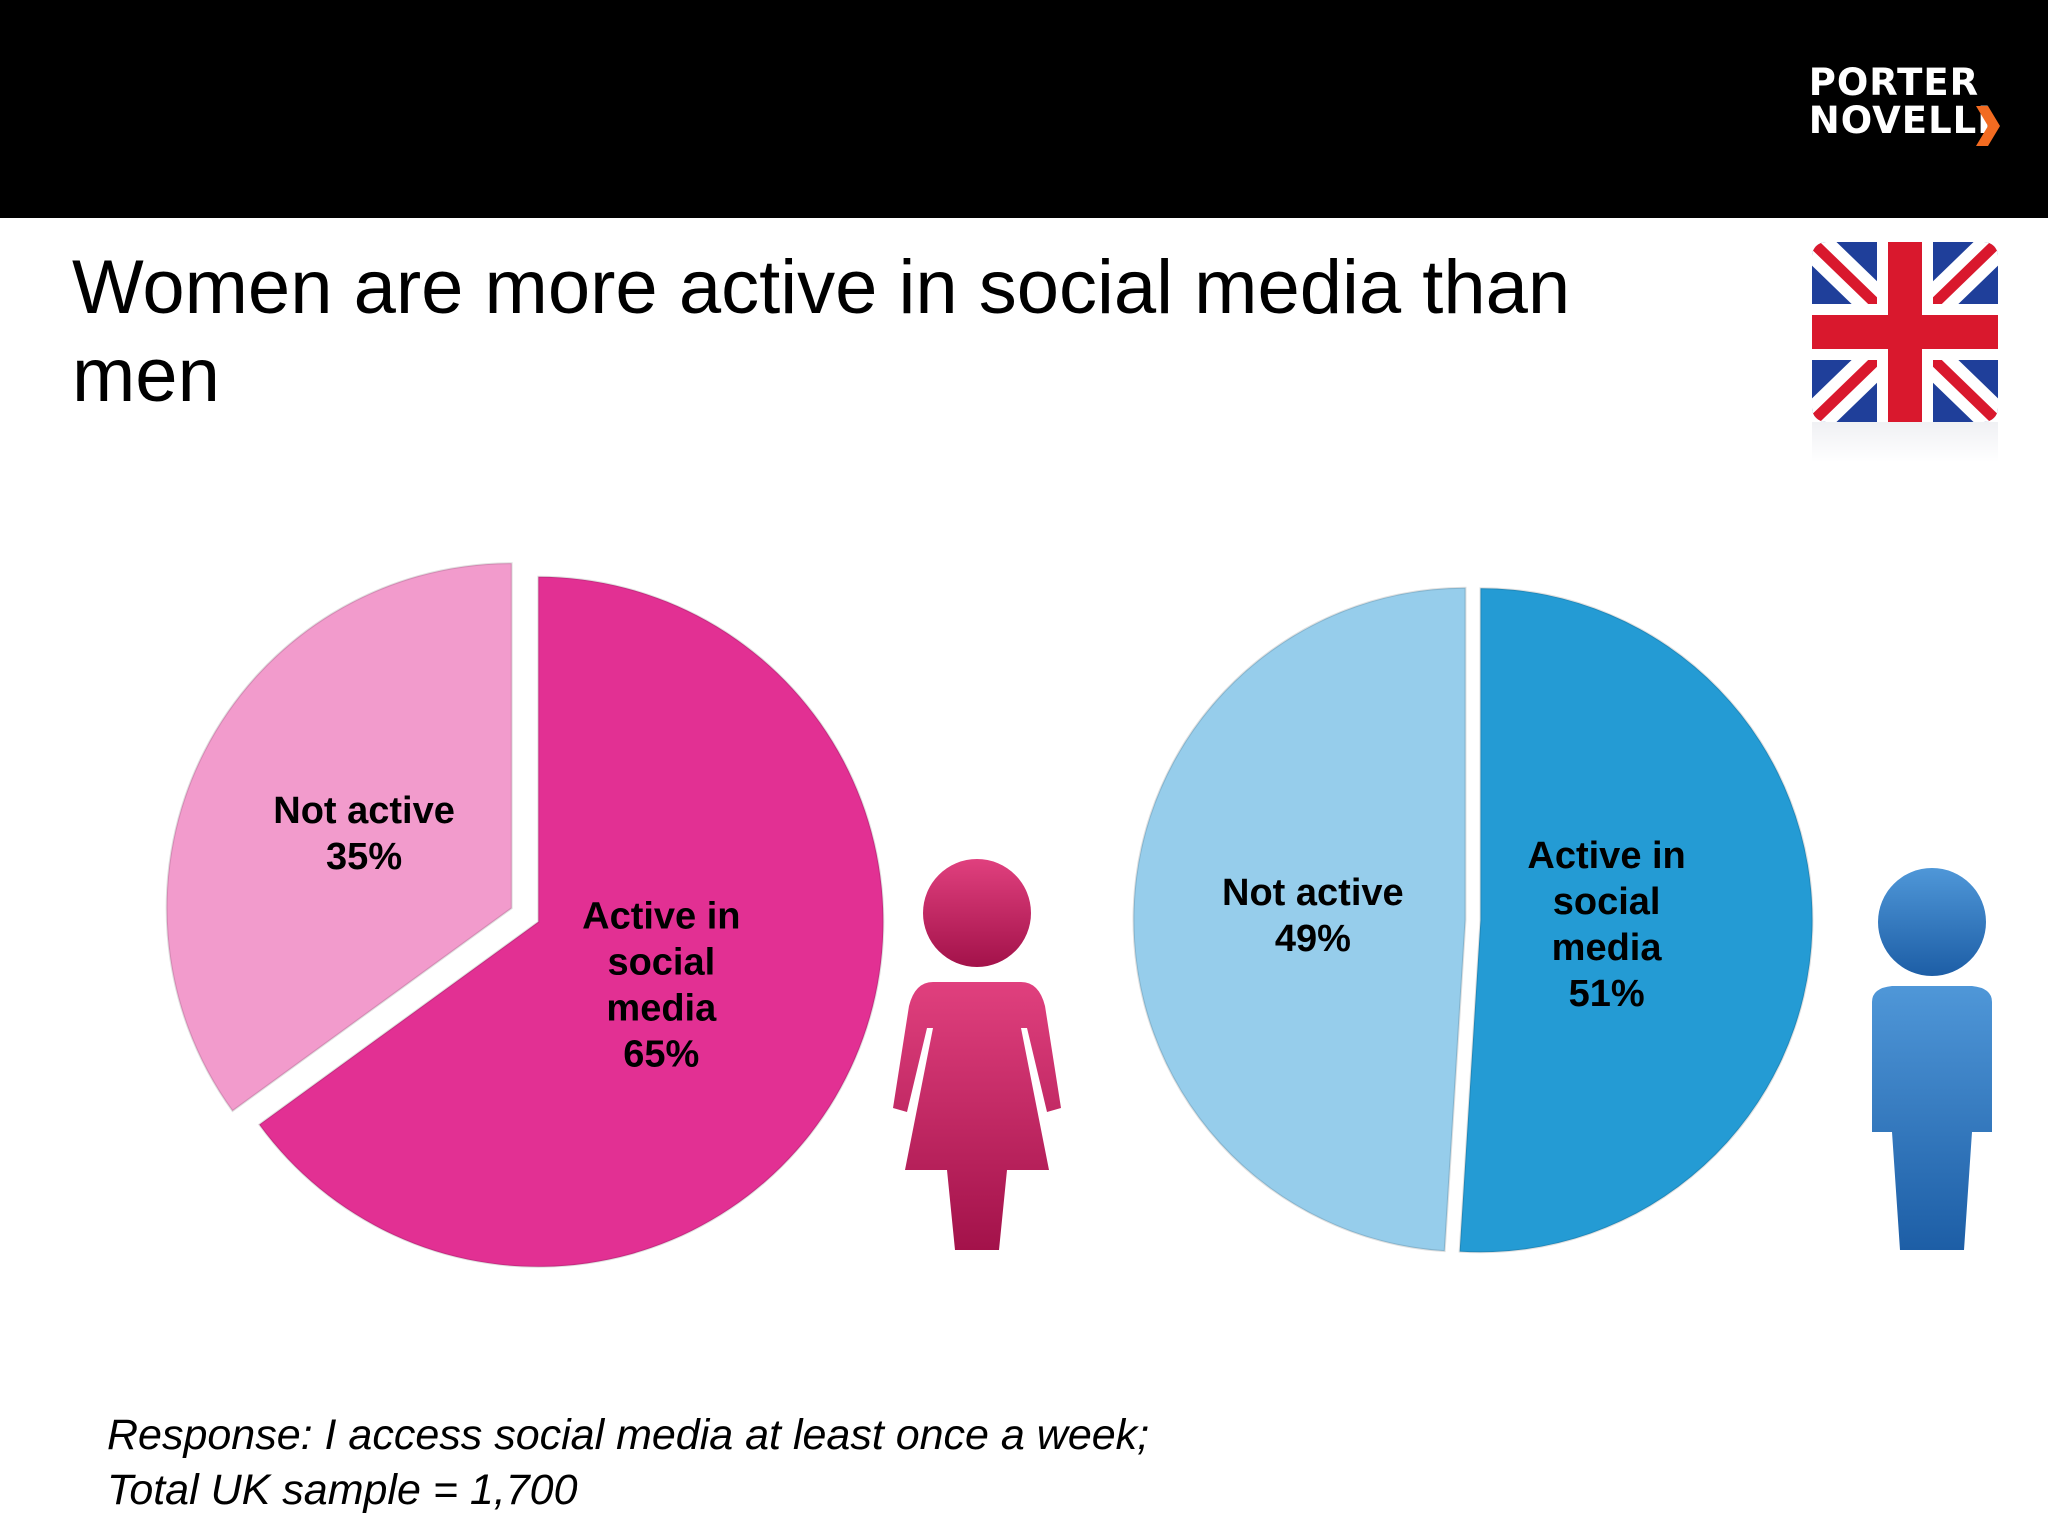 The image size is (2048, 1536). Describe the element at coordinates (364, 857) in the screenshot. I see `pie-0-slice-1-label-line: 35%` at that location.